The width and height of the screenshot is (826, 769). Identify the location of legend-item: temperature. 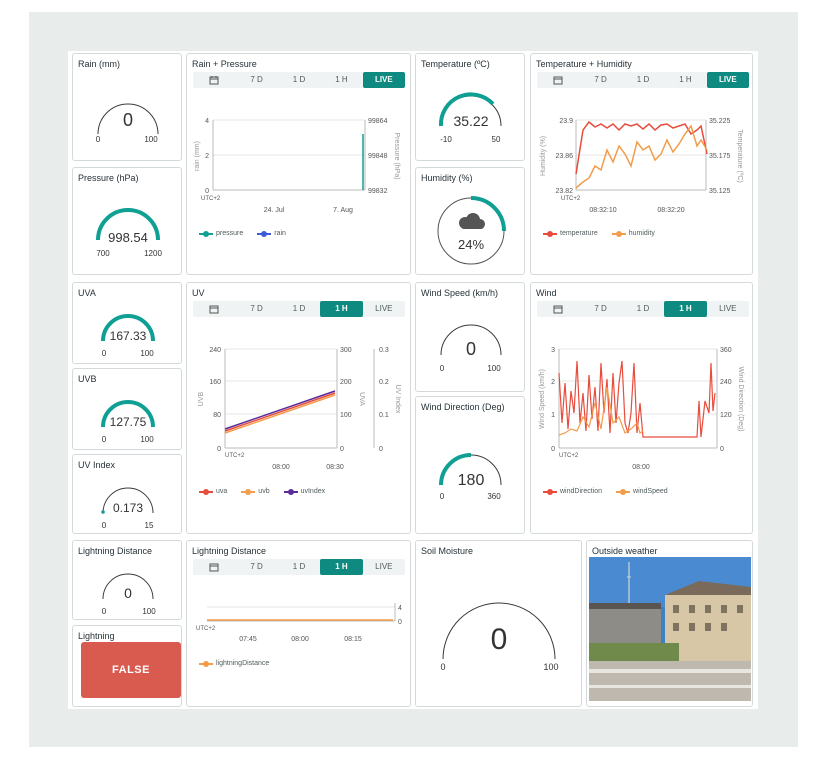
(570, 233).